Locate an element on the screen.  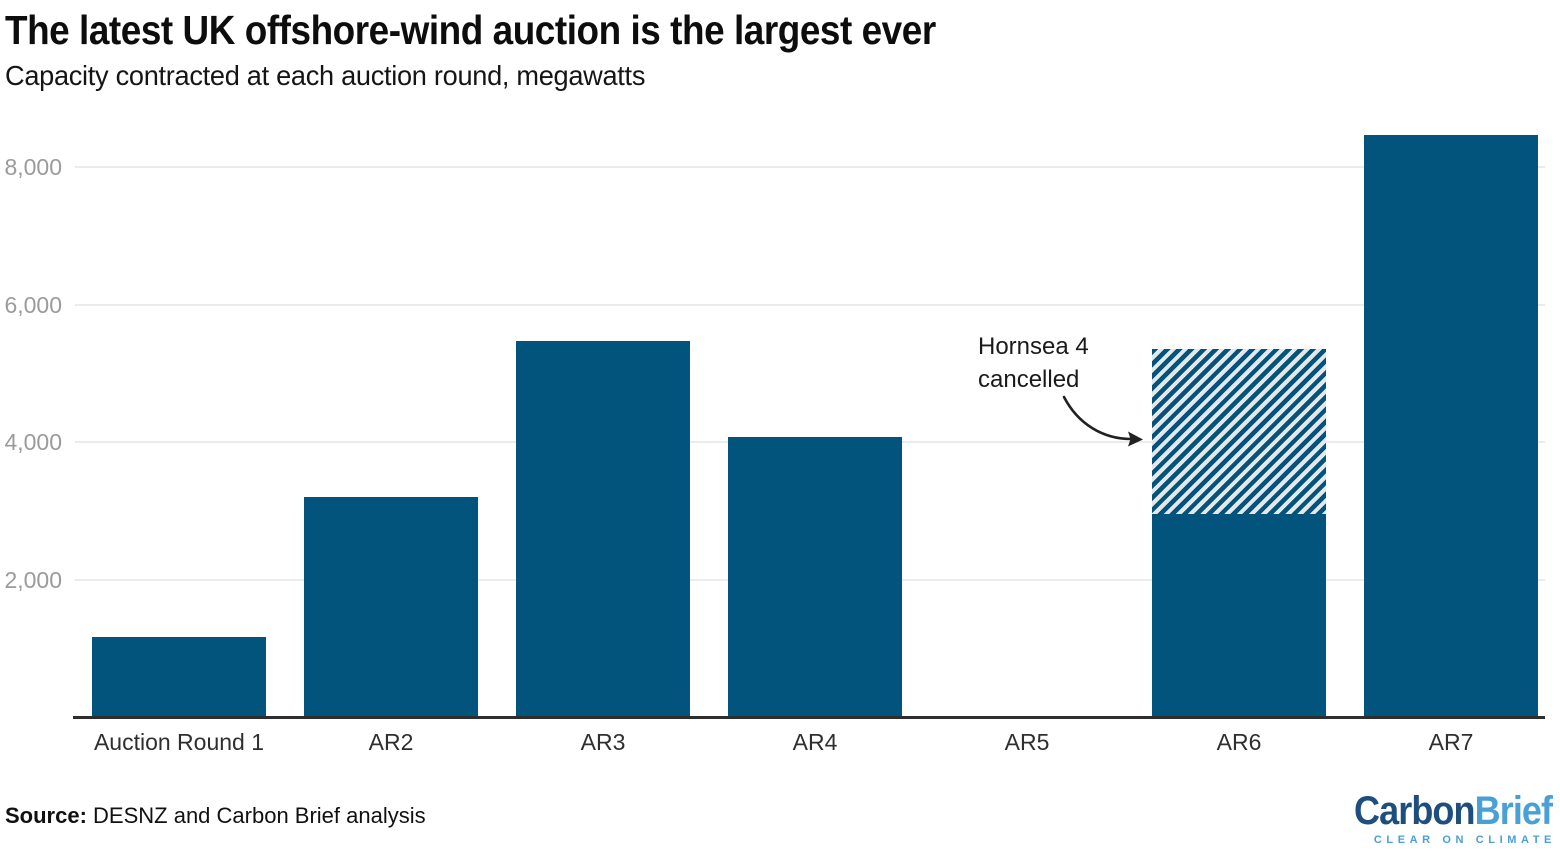
bar-ar6 is located at coordinates (1239, 615).